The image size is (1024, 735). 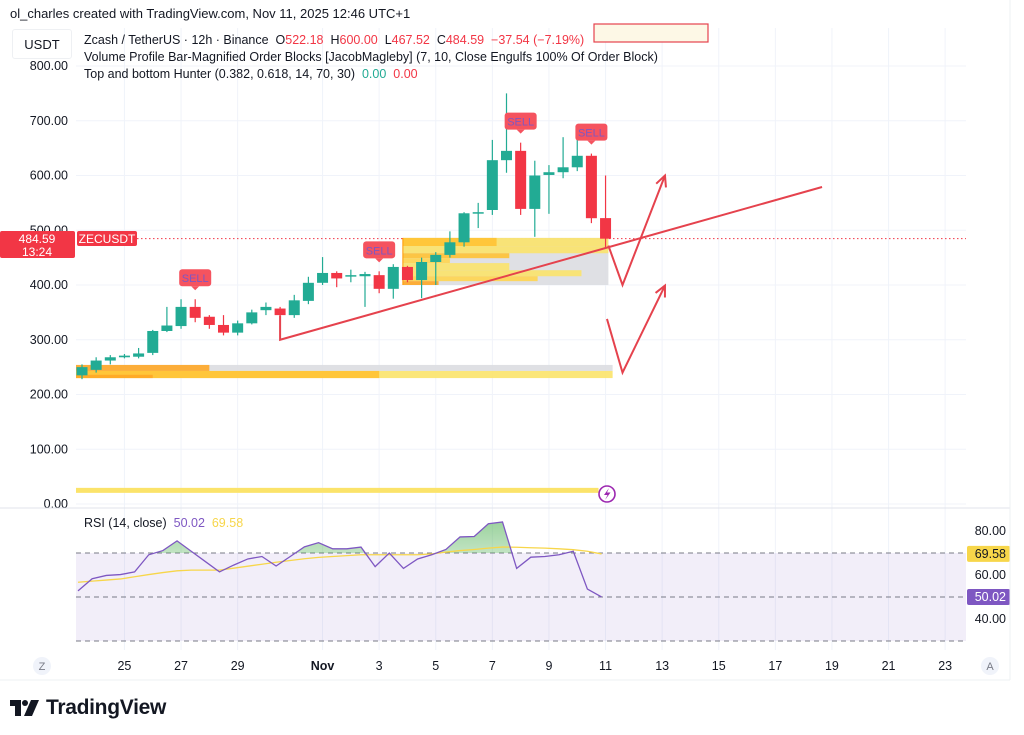 What do you see at coordinates (238, 666) in the screenshot?
I see `time-tick: 29` at bounding box center [238, 666].